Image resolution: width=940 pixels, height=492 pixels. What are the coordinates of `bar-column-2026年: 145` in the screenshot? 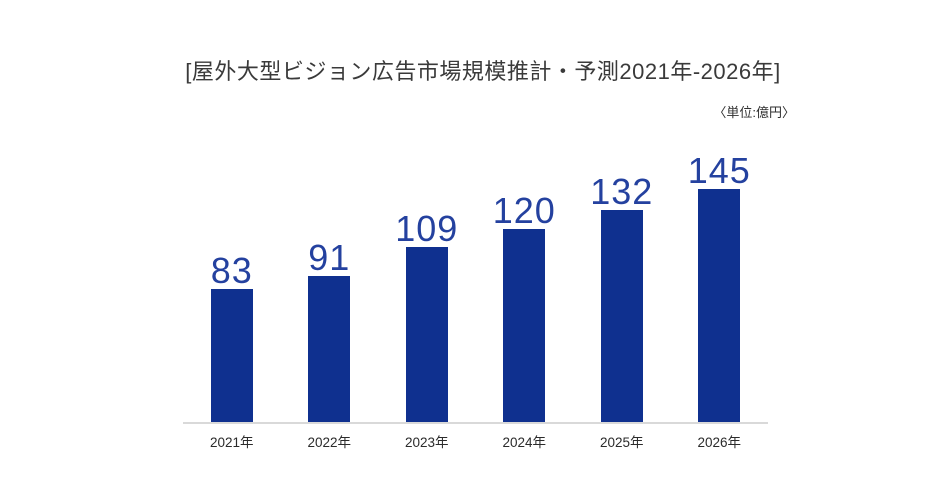 It's located at (720, 286).